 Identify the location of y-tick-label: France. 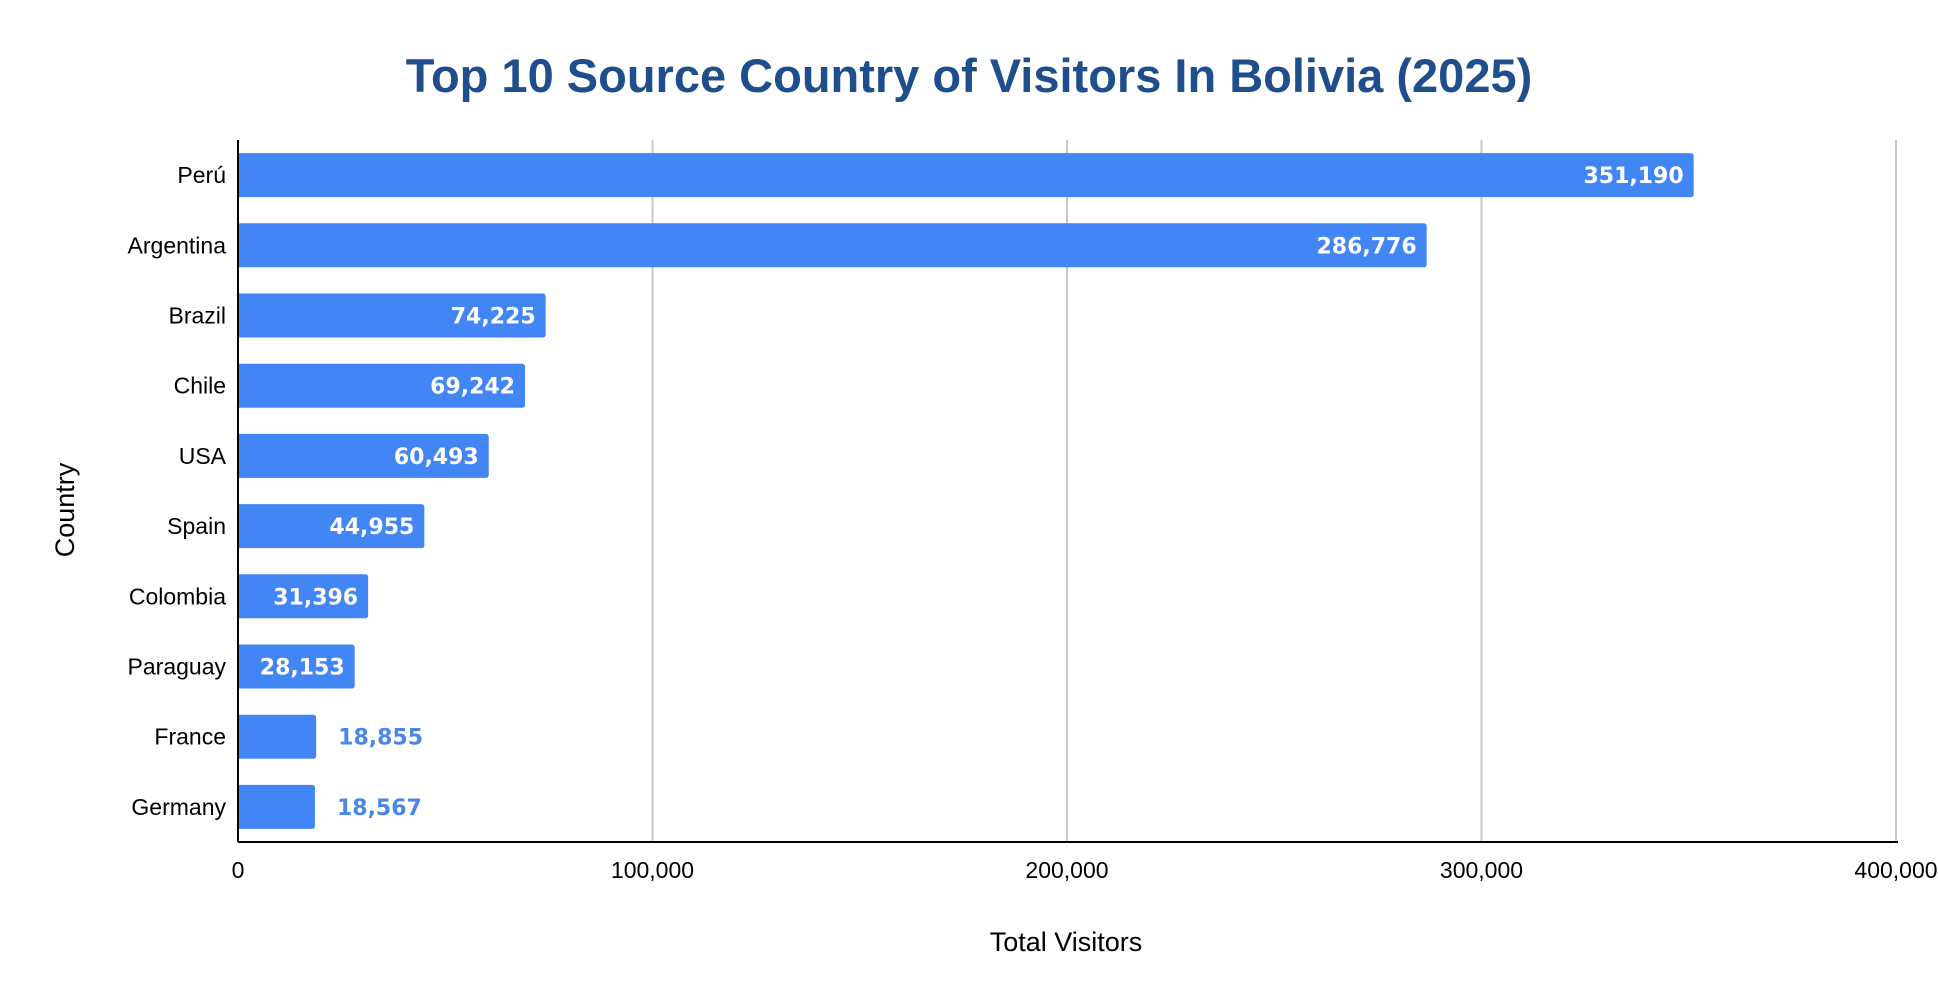
(190, 737).